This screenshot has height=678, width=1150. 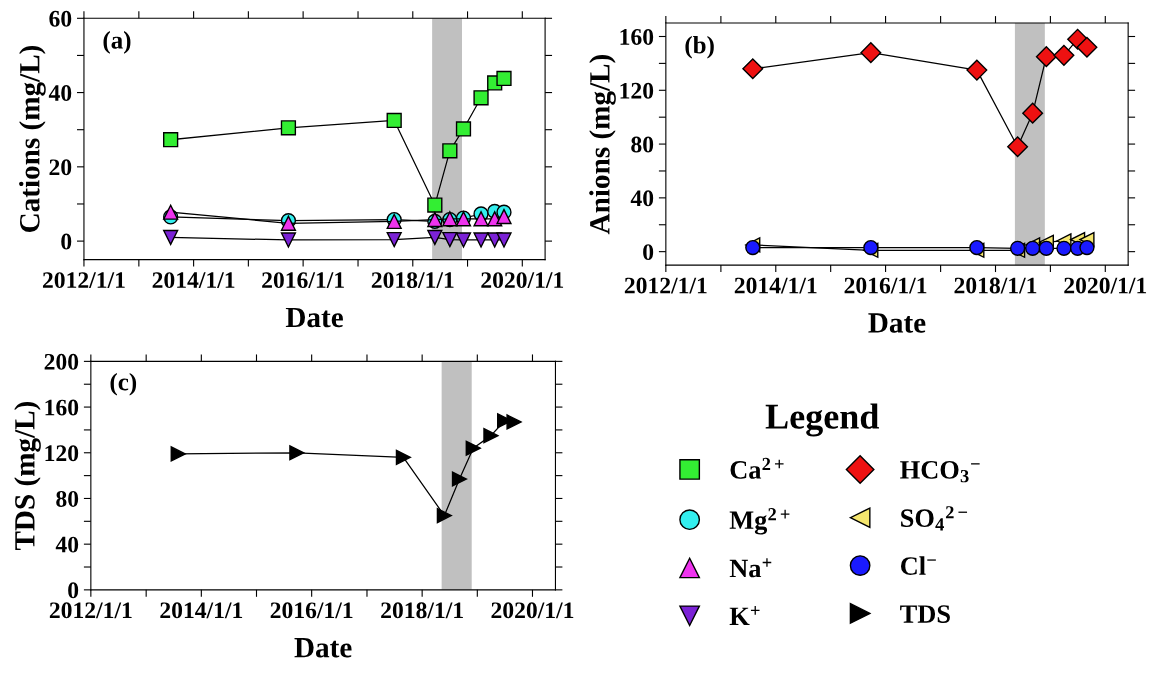 What do you see at coordinates (744, 615) in the screenshot?
I see `legend-label: K$^{+}$` at bounding box center [744, 615].